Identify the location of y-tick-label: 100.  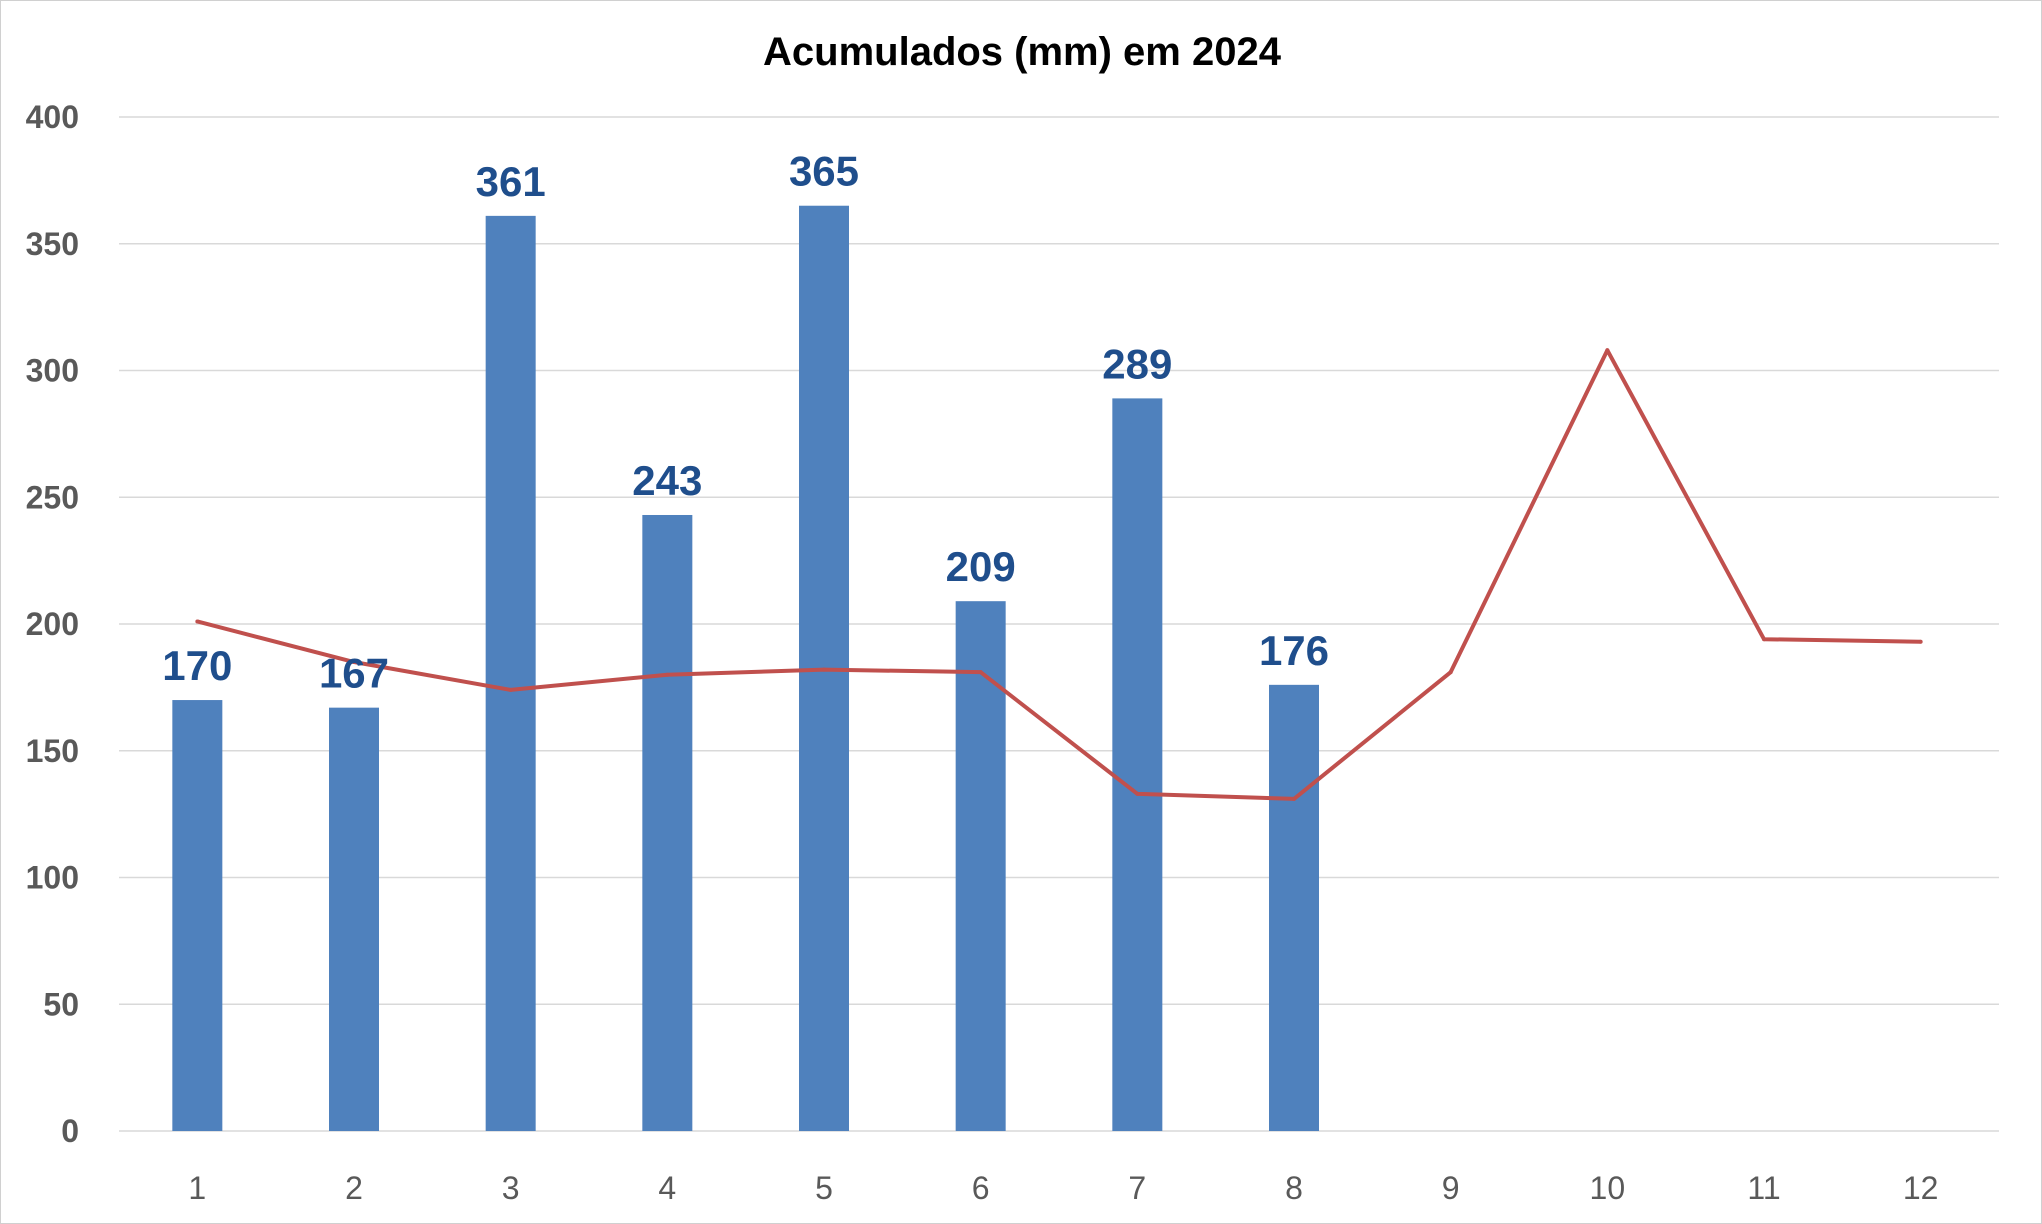
(52, 878).